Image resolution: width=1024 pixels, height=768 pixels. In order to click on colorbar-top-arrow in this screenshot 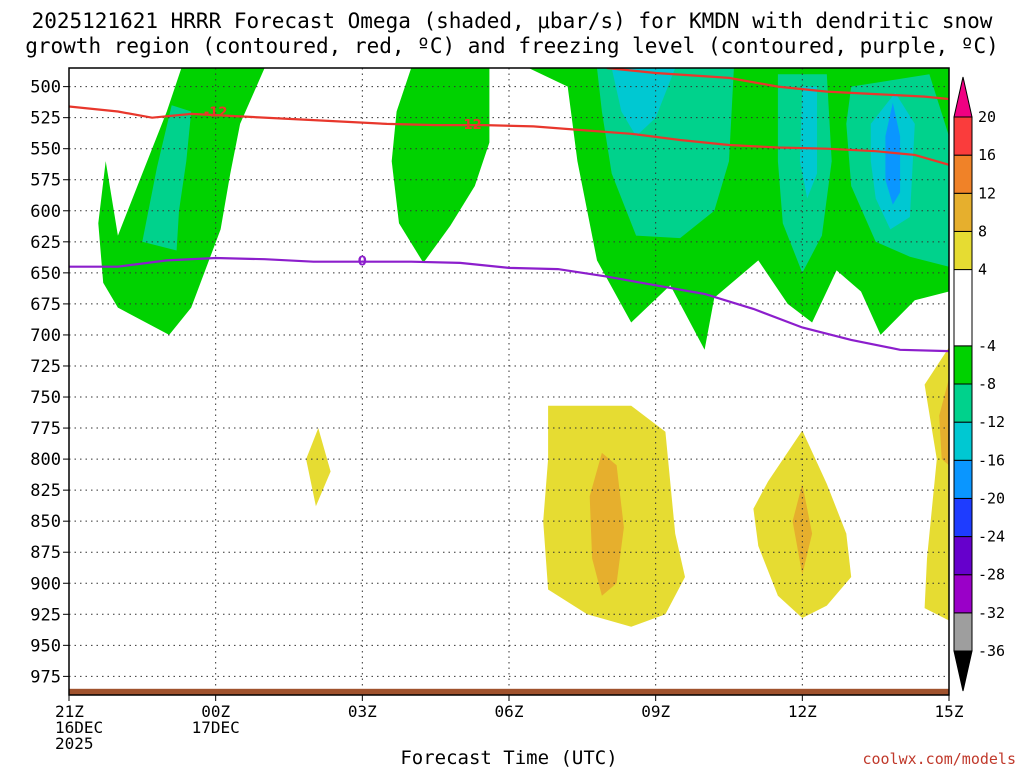, I will do `click(963, 97)`.